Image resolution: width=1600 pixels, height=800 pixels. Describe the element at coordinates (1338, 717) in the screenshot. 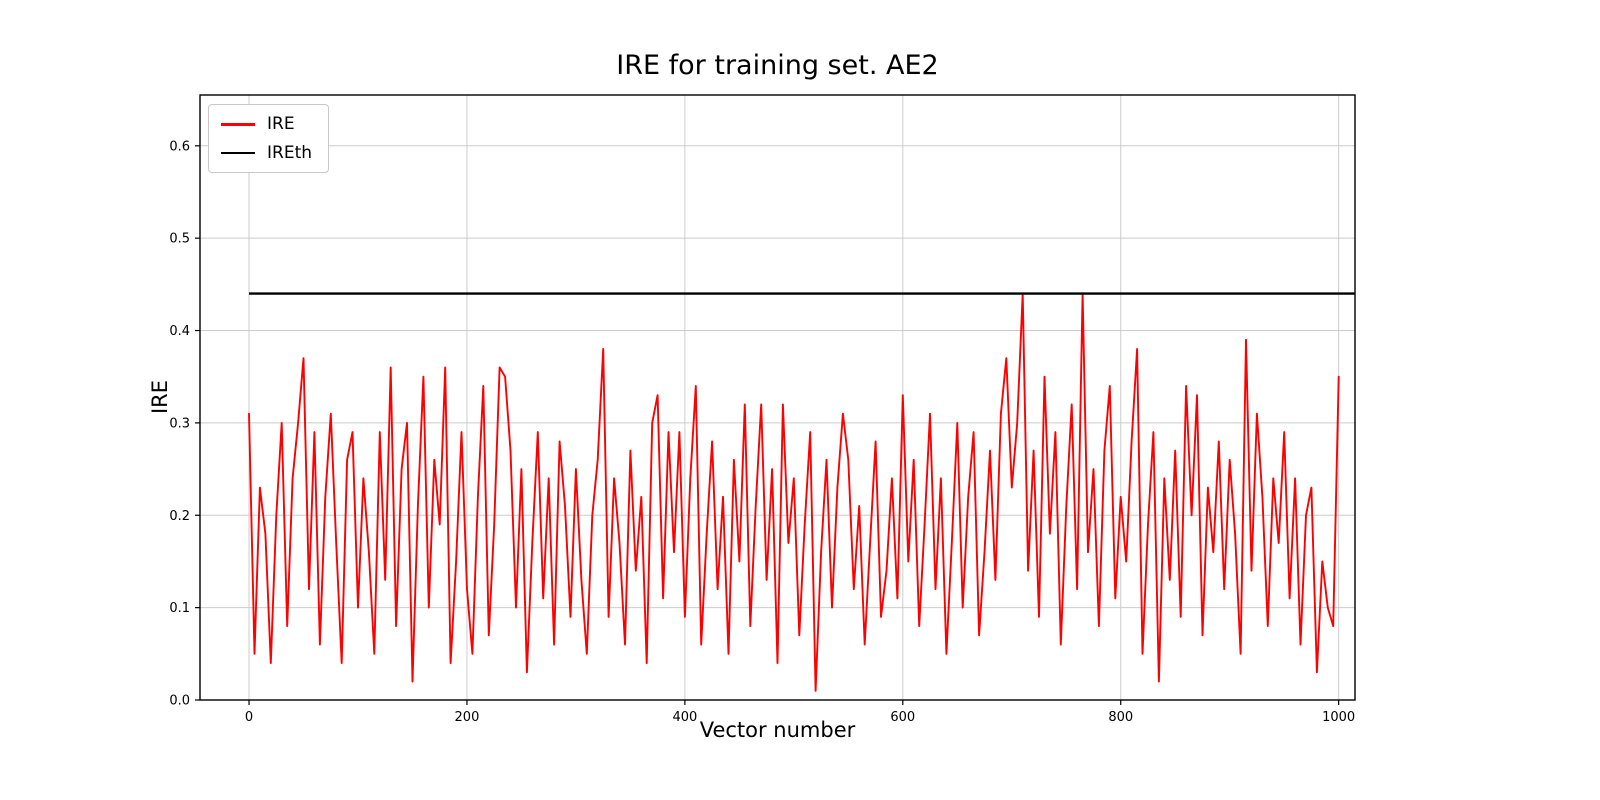

I see `x-tick-label: 1000` at that location.